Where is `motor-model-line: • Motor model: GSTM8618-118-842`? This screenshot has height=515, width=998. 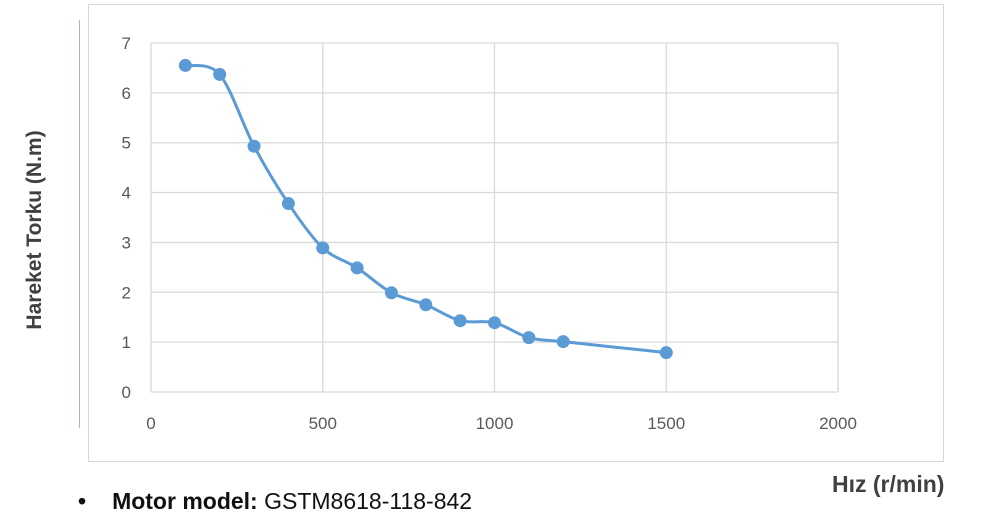
motor-model-line: • Motor model: GSTM8618-118-842 is located at coordinates (275, 501).